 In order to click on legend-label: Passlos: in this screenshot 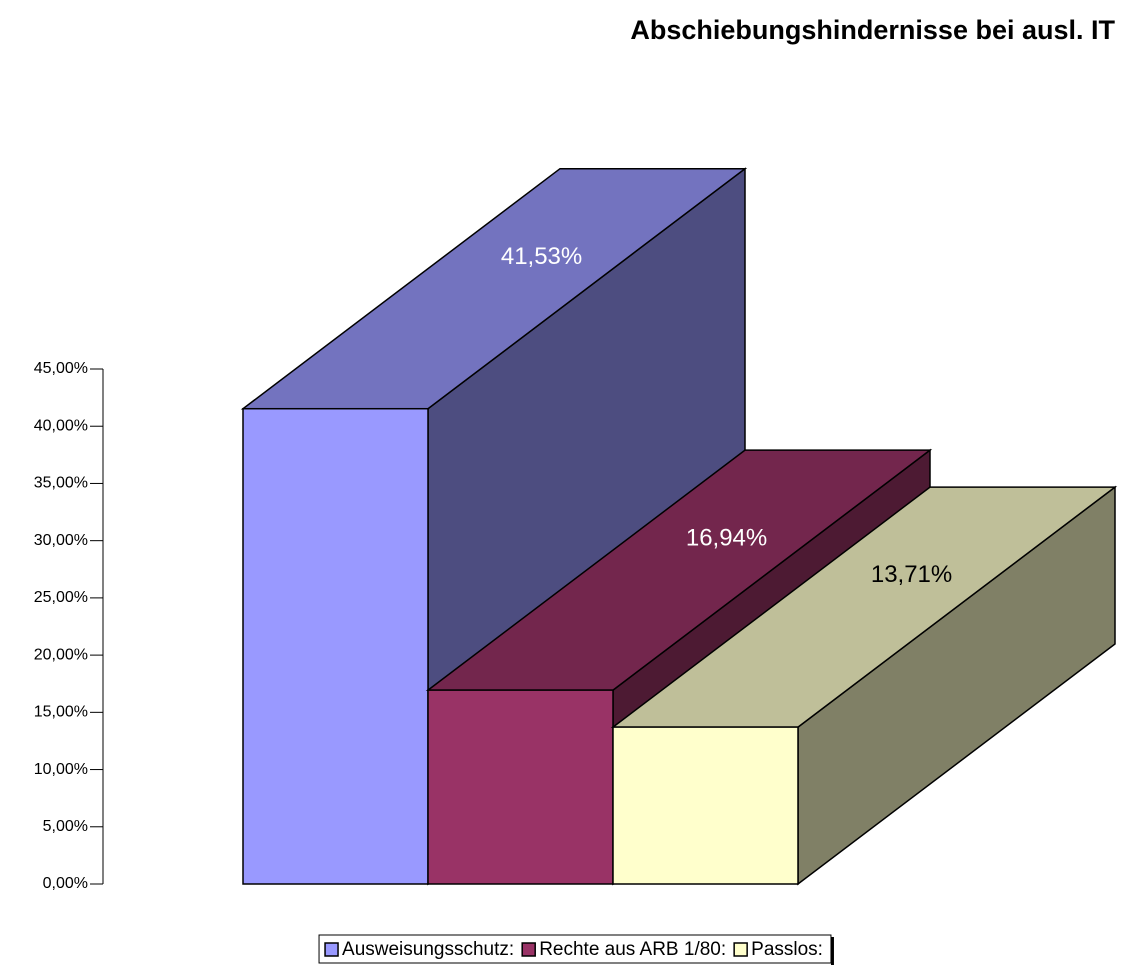, I will do `click(787, 949)`.